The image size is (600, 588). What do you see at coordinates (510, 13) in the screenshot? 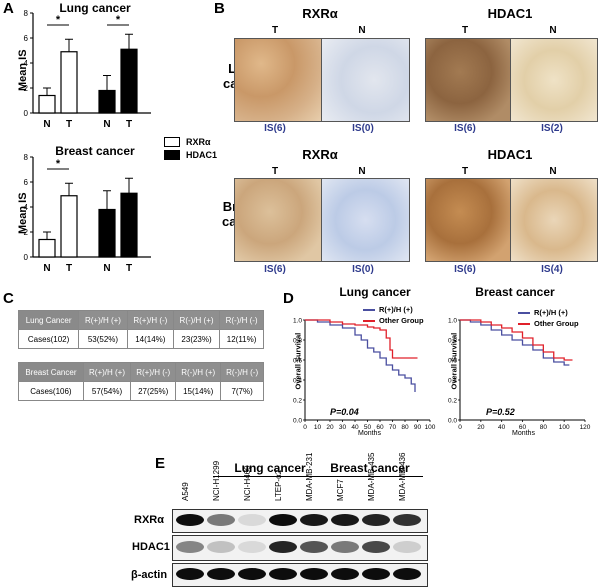
I see `ihc-hdac-title-row1: HDAC1` at bounding box center [510, 13].